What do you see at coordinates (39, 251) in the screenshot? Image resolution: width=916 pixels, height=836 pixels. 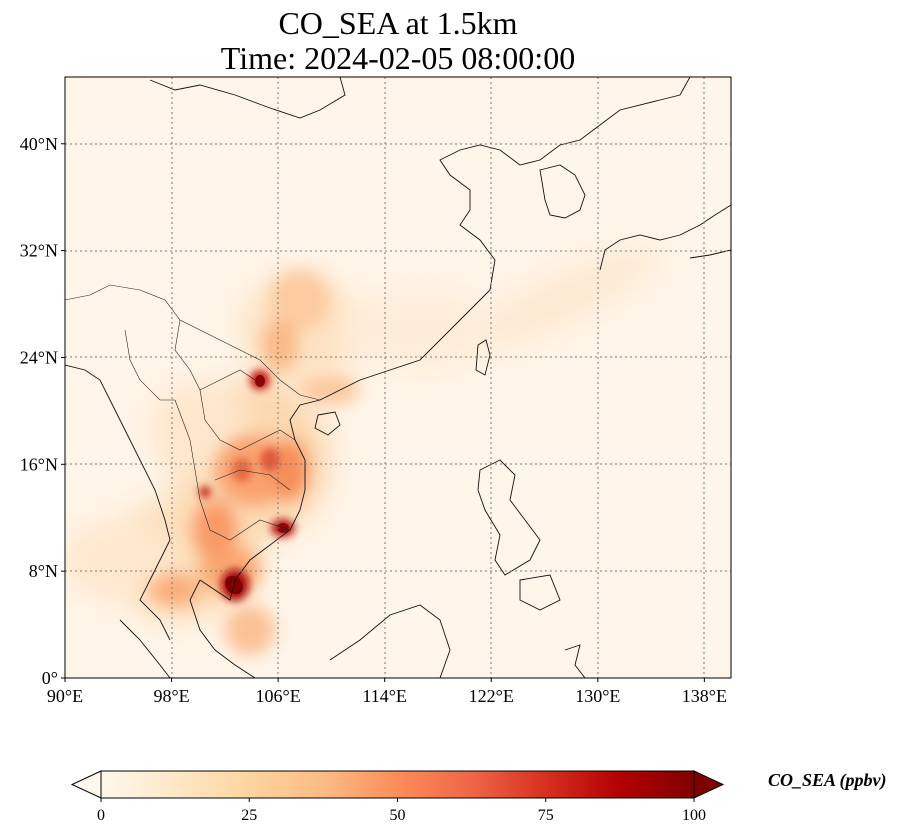 I see `lat-tick-label: 32°N` at bounding box center [39, 251].